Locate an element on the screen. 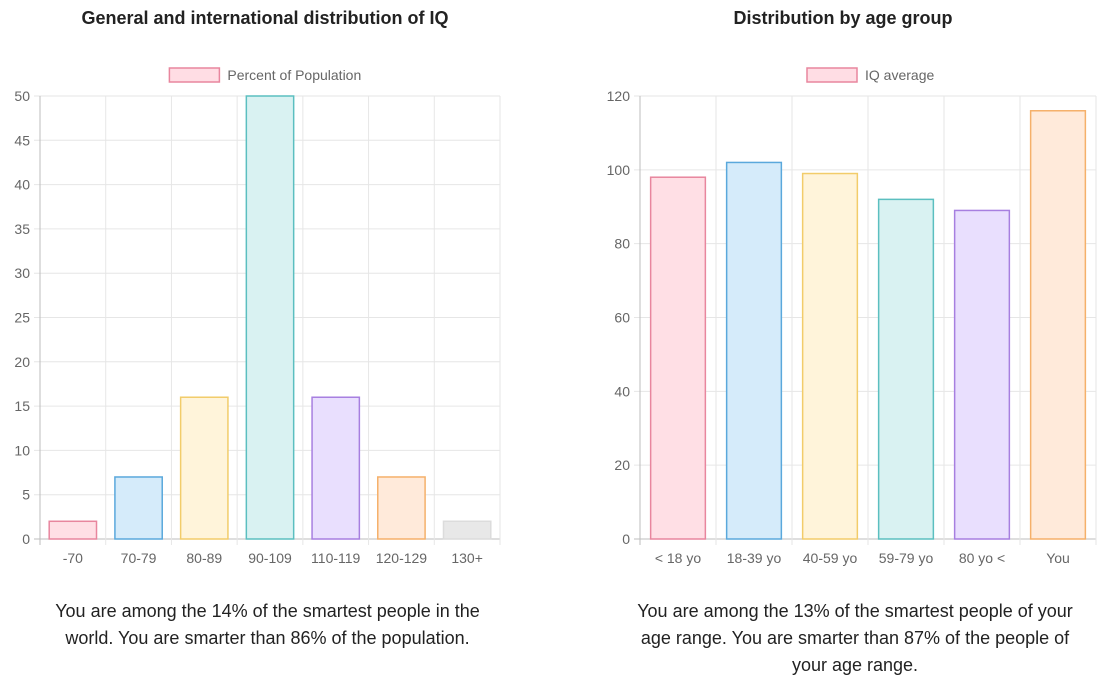 The height and width of the screenshot is (685, 1106). legend: Percent of Population is located at coordinates (264, 75).